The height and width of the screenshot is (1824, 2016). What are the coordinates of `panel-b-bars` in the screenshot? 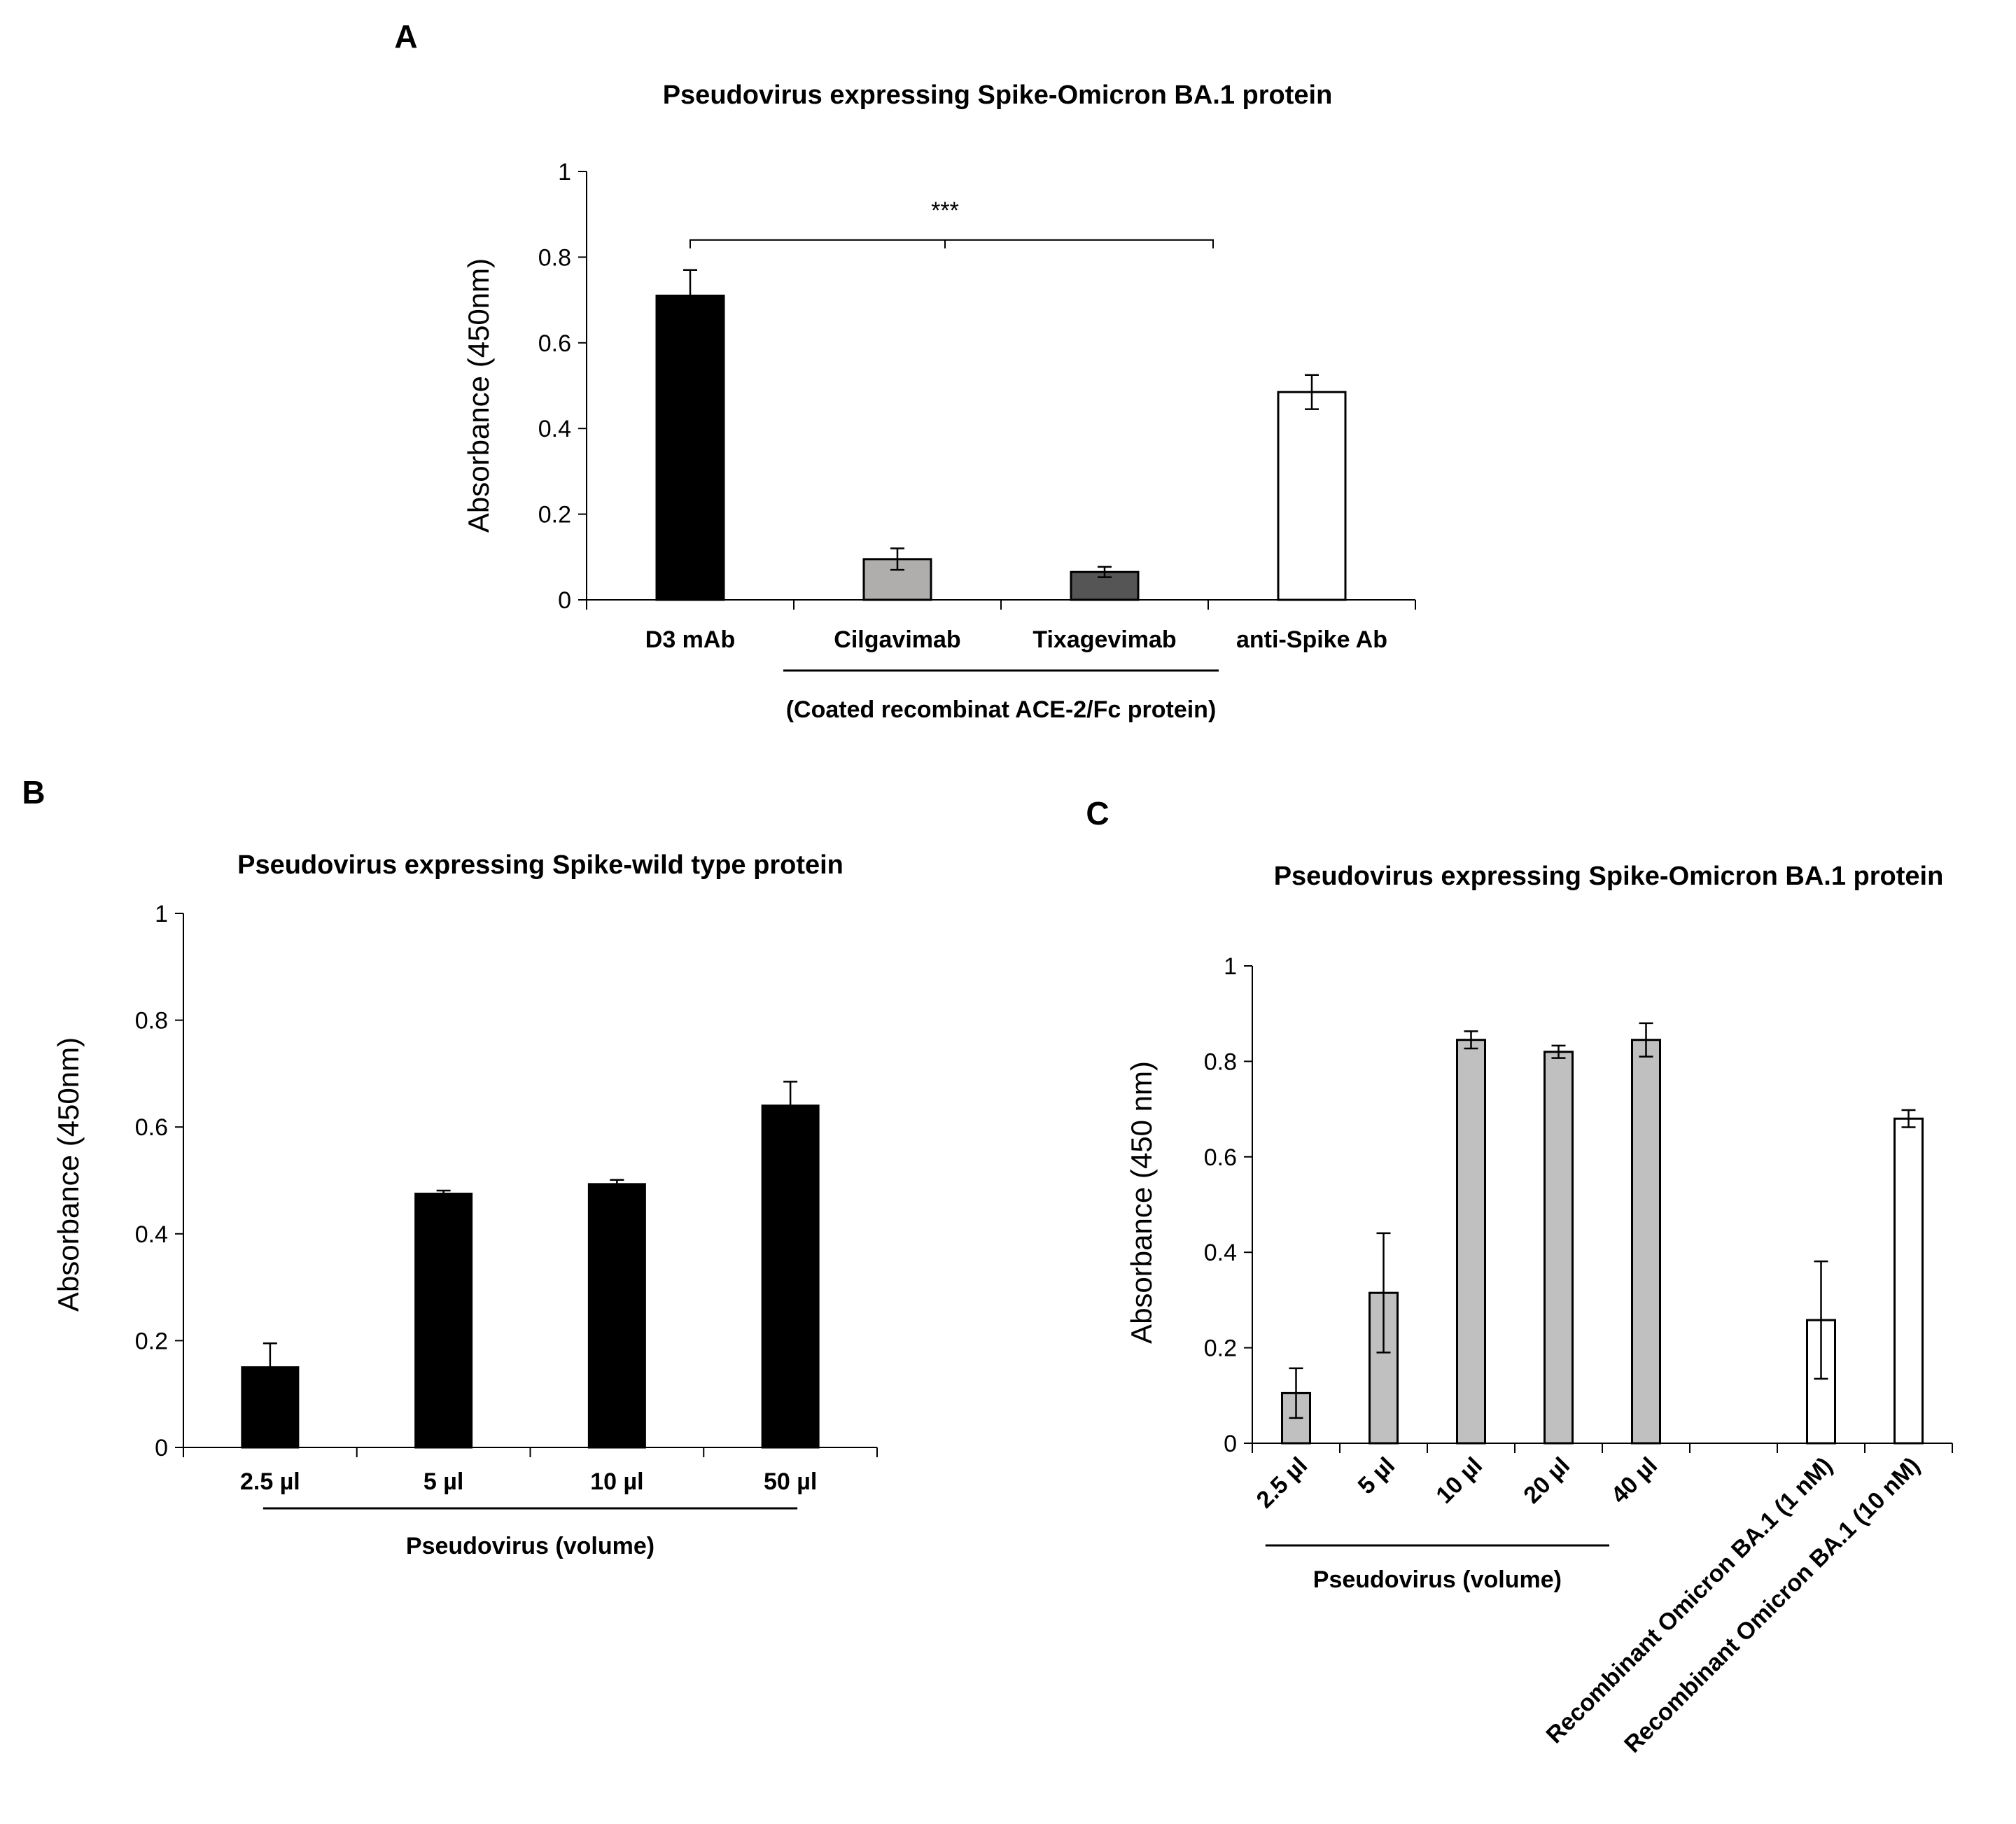 It's located at (530, 1265).